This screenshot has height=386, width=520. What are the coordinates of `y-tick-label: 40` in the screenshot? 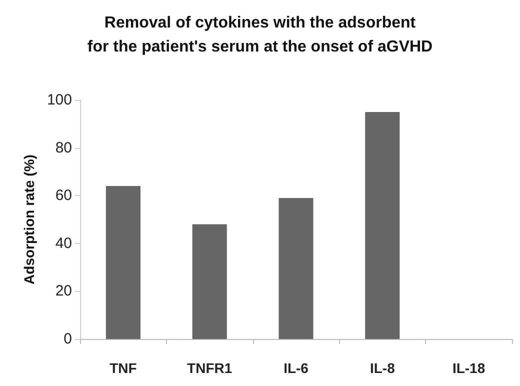 It's located at (63, 243).